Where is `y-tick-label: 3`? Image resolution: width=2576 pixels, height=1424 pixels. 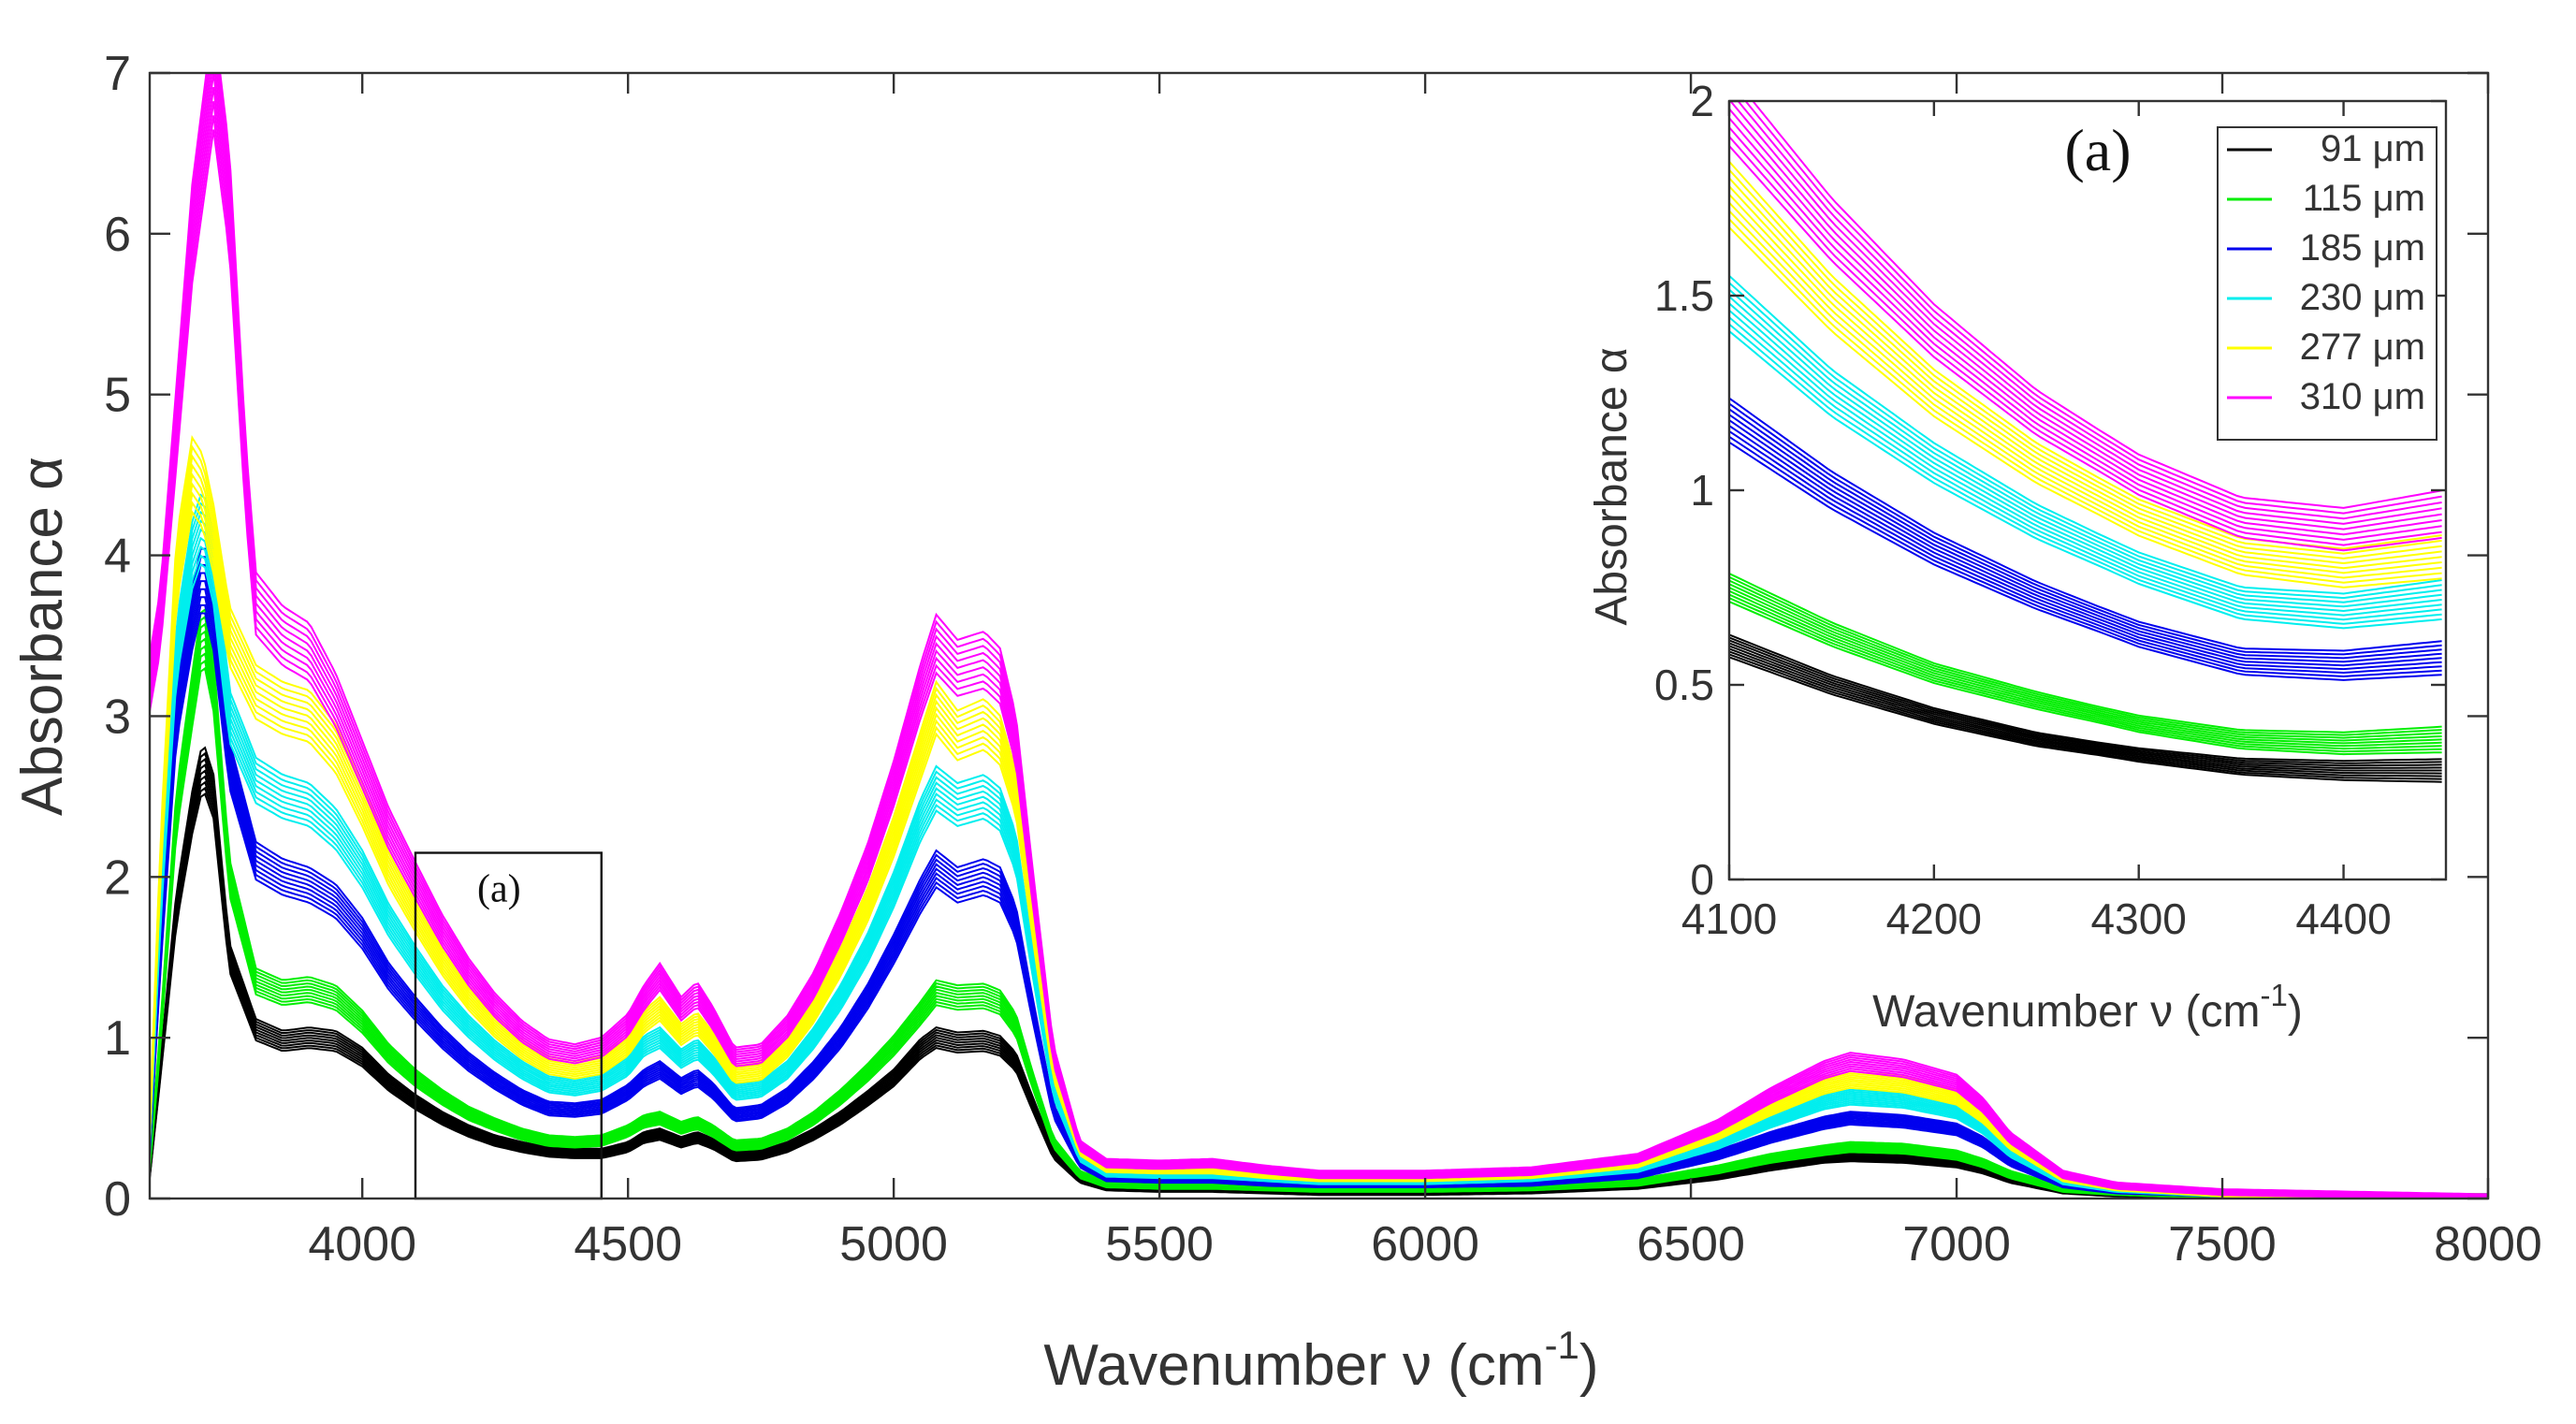 y-tick-label: 3 is located at coordinates (117, 717).